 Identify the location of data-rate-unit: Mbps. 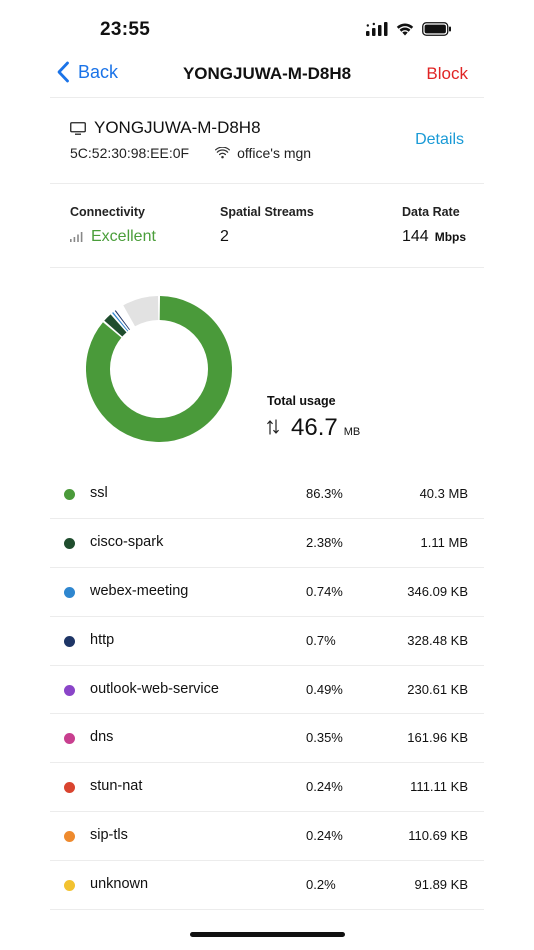
(450, 237).